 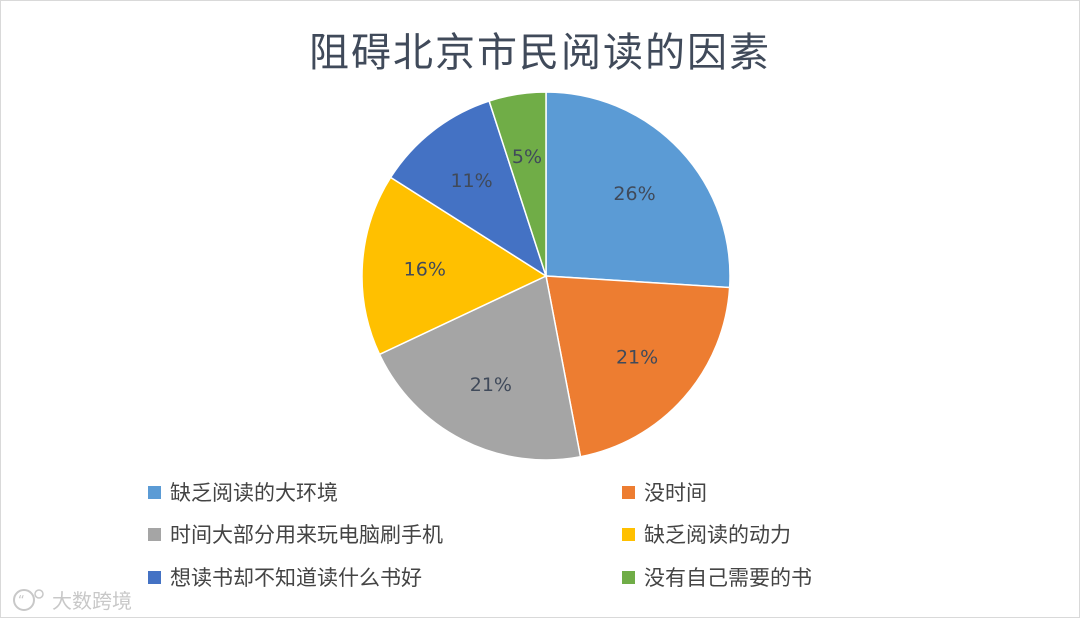 What do you see at coordinates (717, 535) in the screenshot?
I see `legend-label: 缺乏阅读的动力` at bounding box center [717, 535].